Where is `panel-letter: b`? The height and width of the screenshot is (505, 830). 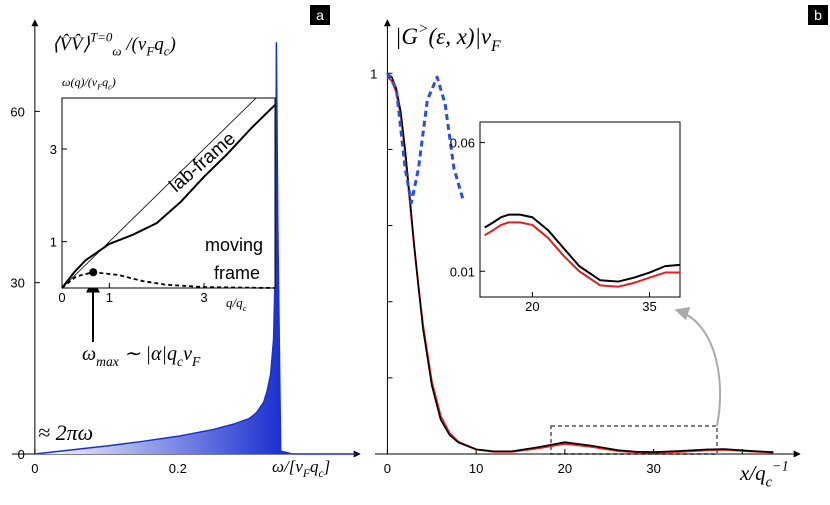 panel-letter: b is located at coordinates (818, 15).